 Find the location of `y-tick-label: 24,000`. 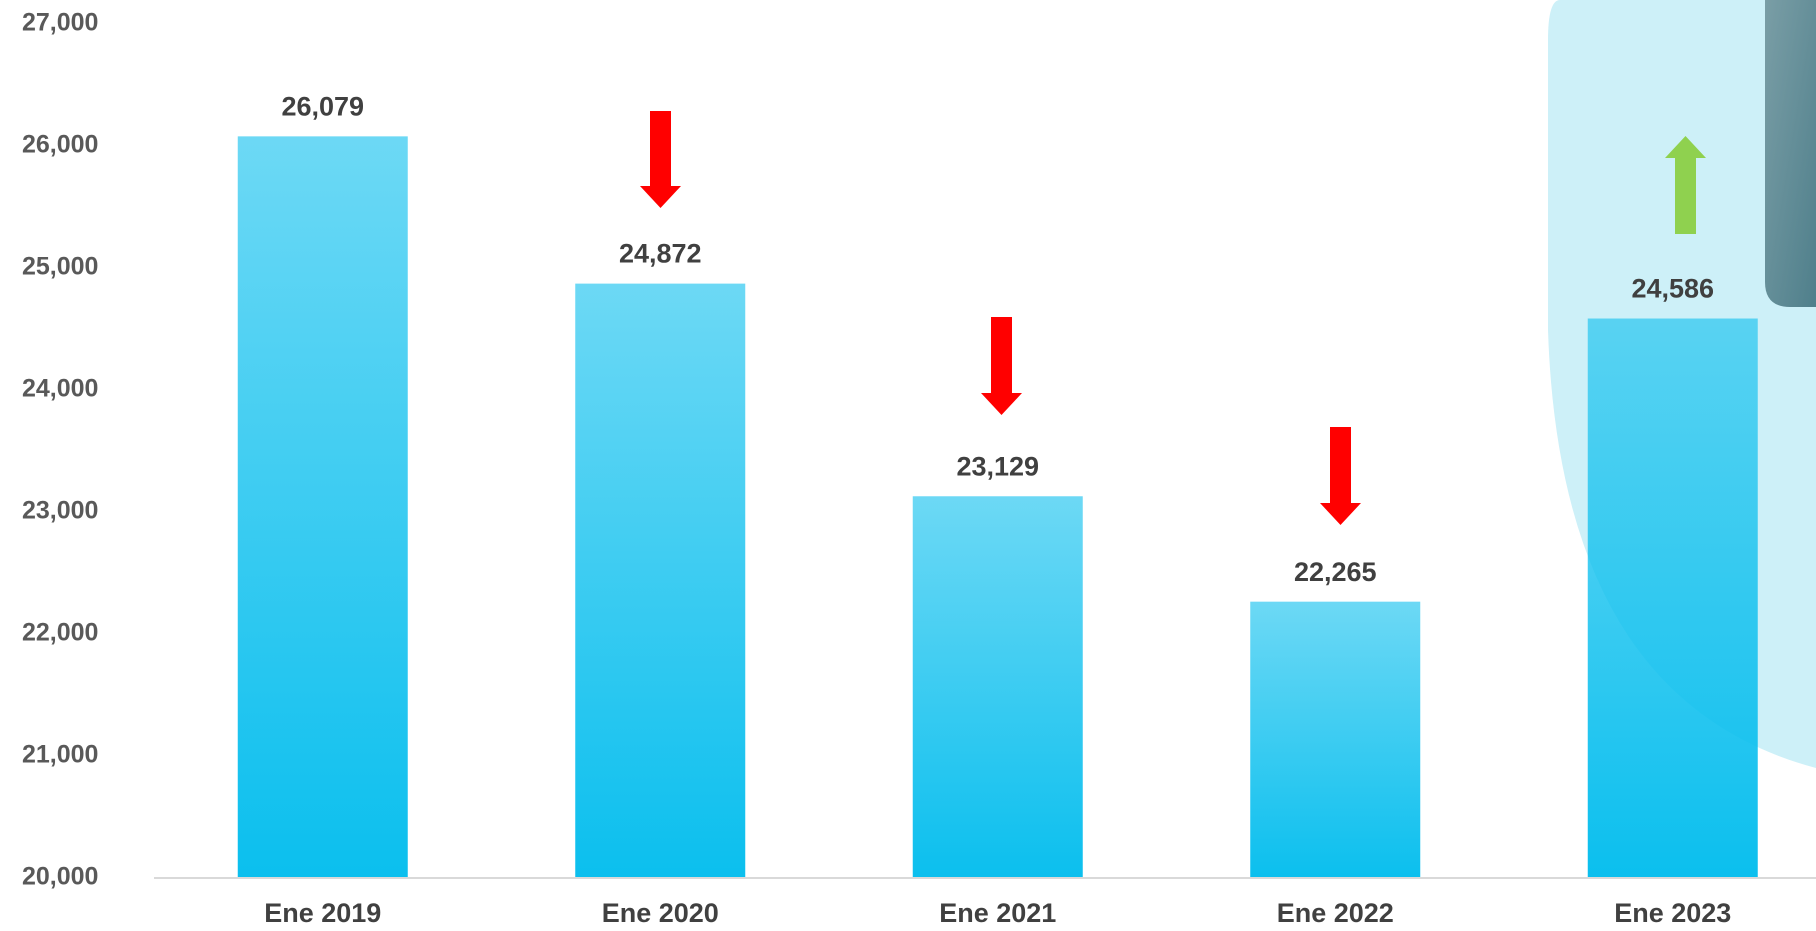

y-tick-label: 24,000 is located at coordinates (60, 389).